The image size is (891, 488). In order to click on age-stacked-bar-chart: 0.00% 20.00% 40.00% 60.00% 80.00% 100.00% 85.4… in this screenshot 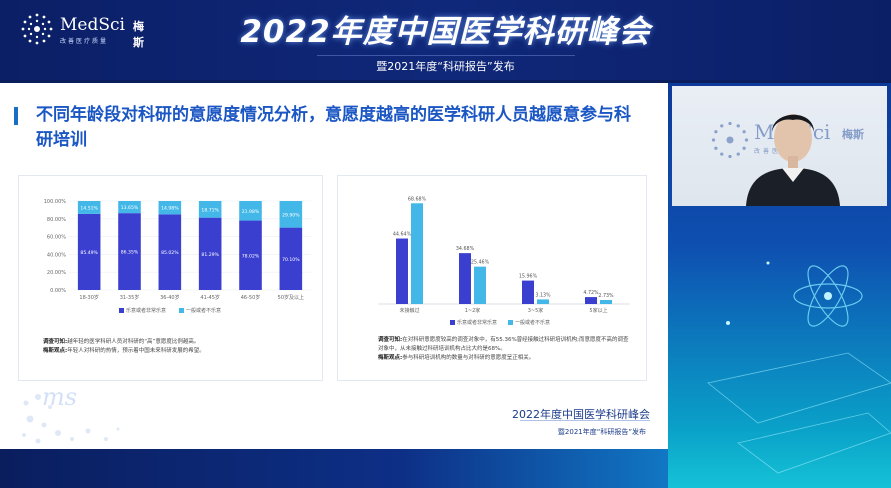, I will do `click(177, 250)`.